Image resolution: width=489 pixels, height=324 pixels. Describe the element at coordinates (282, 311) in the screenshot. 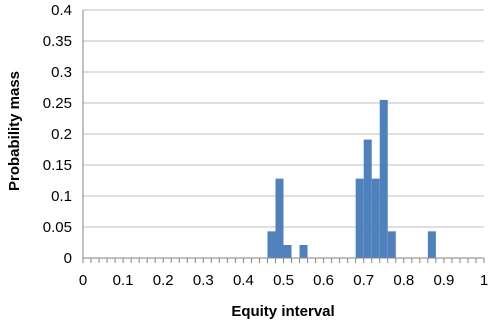

I see `x-axis-title: Equity interval` at that location.